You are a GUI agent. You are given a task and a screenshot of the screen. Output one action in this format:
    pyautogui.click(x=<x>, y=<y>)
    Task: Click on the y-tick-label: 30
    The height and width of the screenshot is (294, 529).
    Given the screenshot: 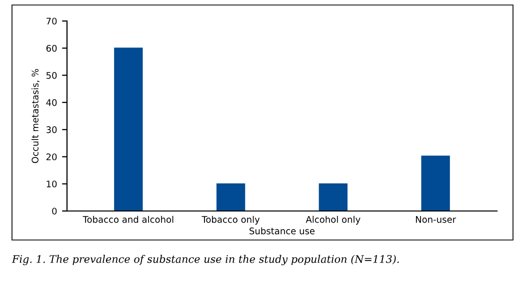 What is the action you would take?
    pyautogui.click(x=51, y=130)
    